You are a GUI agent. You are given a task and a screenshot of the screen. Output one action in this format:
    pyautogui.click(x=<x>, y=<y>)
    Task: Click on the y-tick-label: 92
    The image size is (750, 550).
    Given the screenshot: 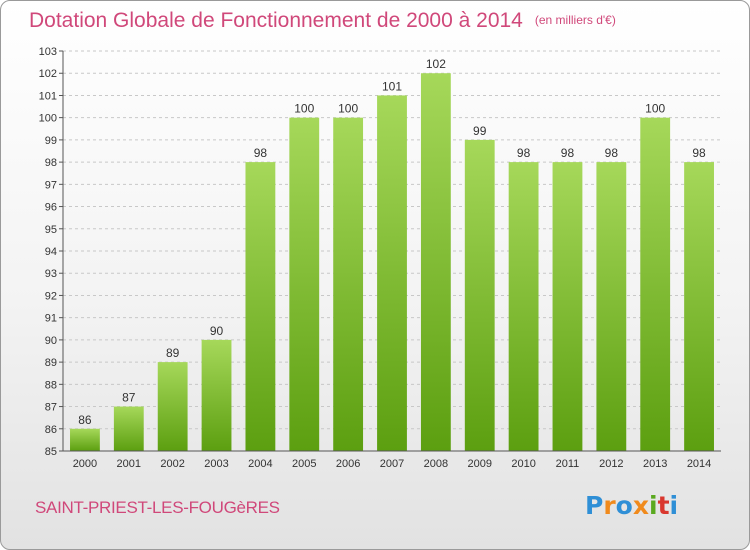 What is the action you would take?
    pyautogui.click(x=51, y=296)
    